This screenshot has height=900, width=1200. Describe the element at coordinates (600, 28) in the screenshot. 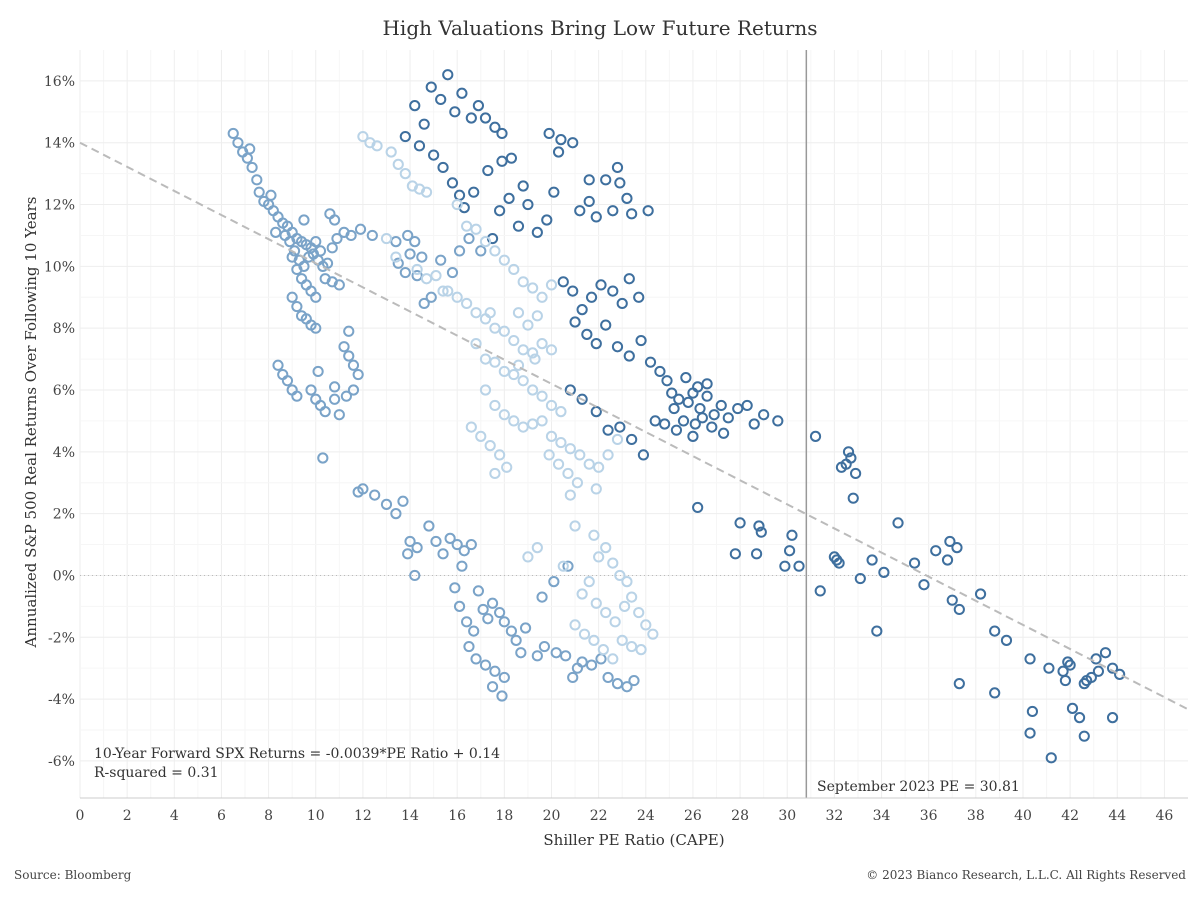

I see `chart-title: High Valuations Bring Low Future Returns` at that location.